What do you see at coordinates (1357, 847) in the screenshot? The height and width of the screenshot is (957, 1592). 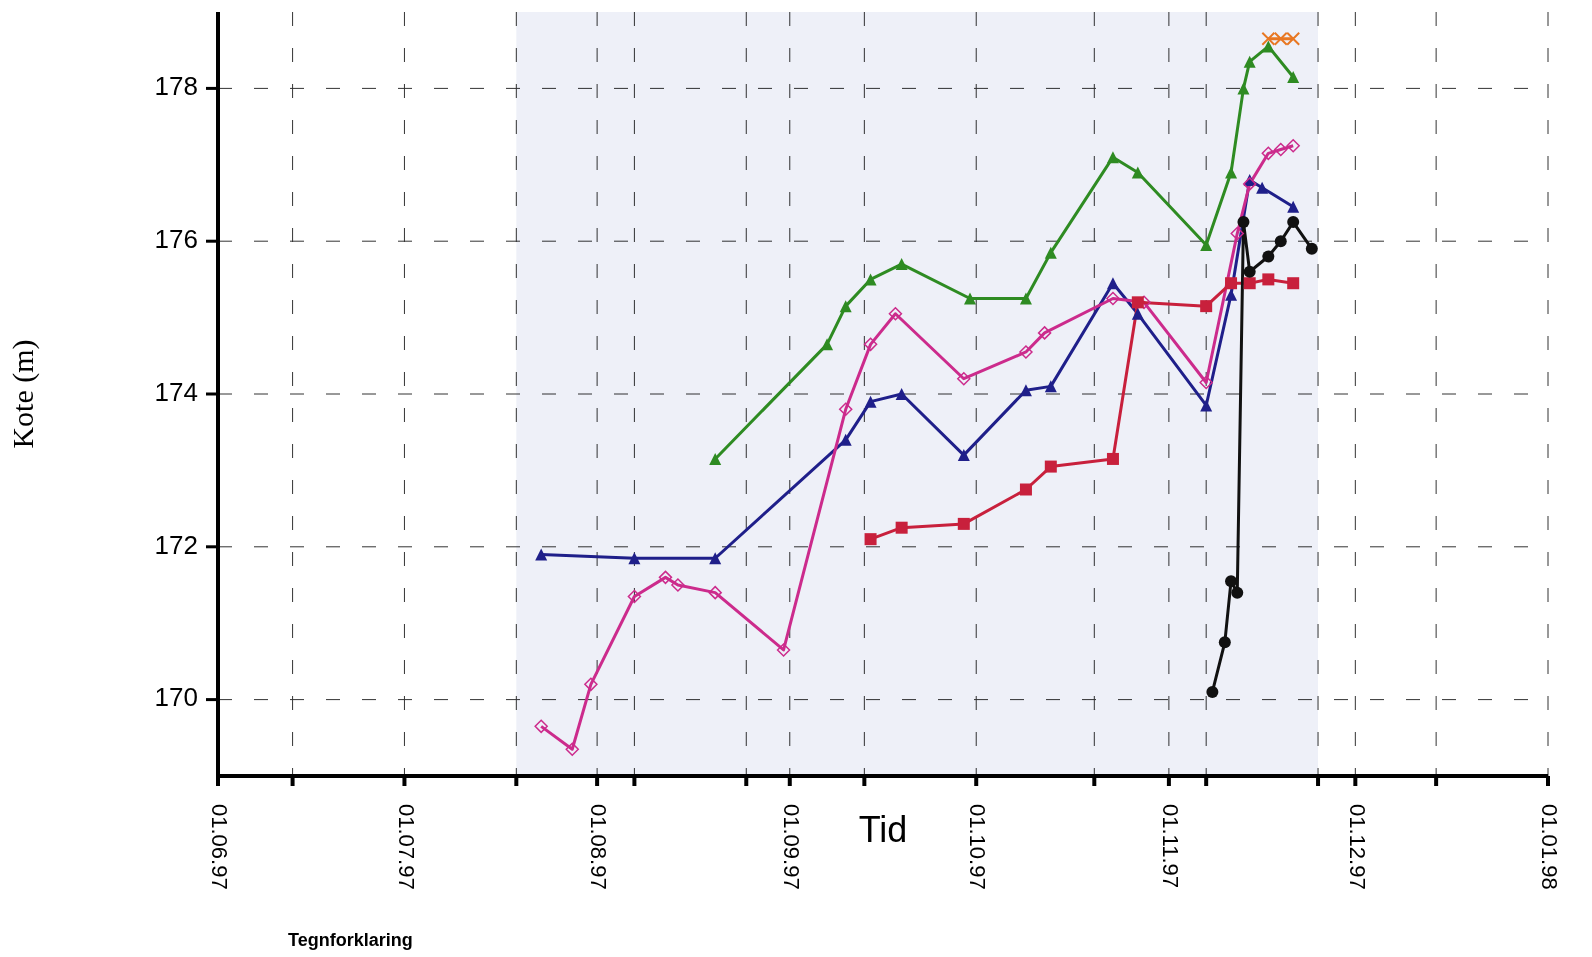 I see `x-tick-label: 01.12.97` at bounding box center [1357, 847].